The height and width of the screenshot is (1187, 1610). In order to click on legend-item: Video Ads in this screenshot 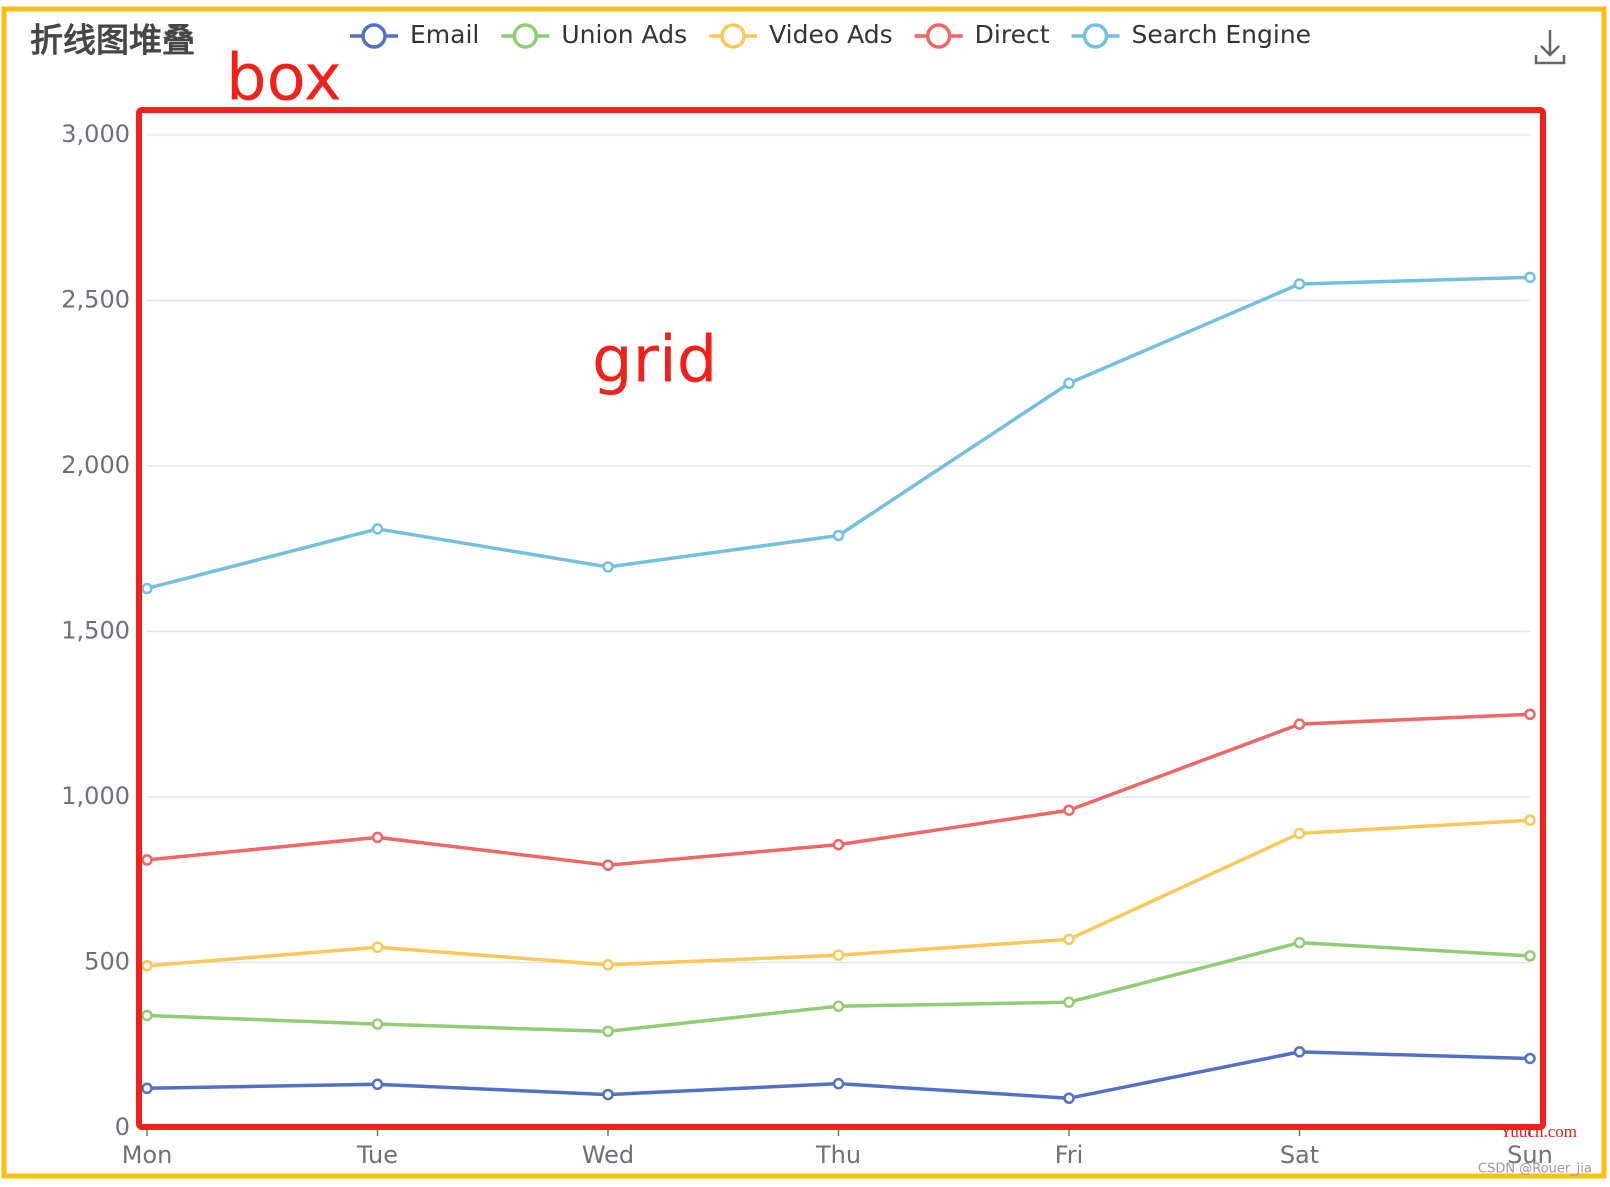, I will do `click(801, 34)`.